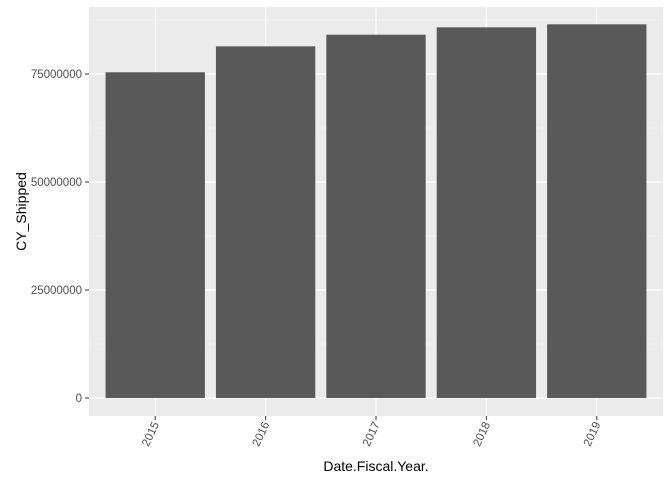  What do you see at coordinates (21, 211) in the screenshot?
I see `y-axis-title: CY_Shipped` at bounding box center [21, 211].